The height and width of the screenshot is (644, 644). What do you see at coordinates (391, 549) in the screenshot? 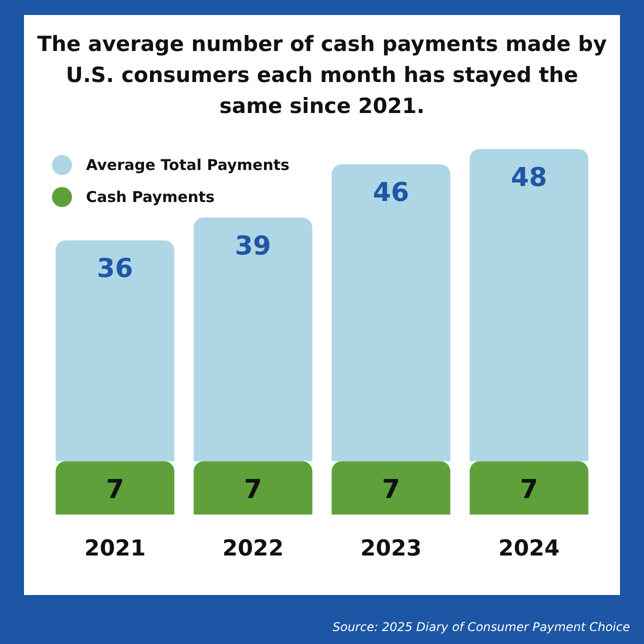
I see `x-tick-label: 2023` at bounding box center [391, 549].